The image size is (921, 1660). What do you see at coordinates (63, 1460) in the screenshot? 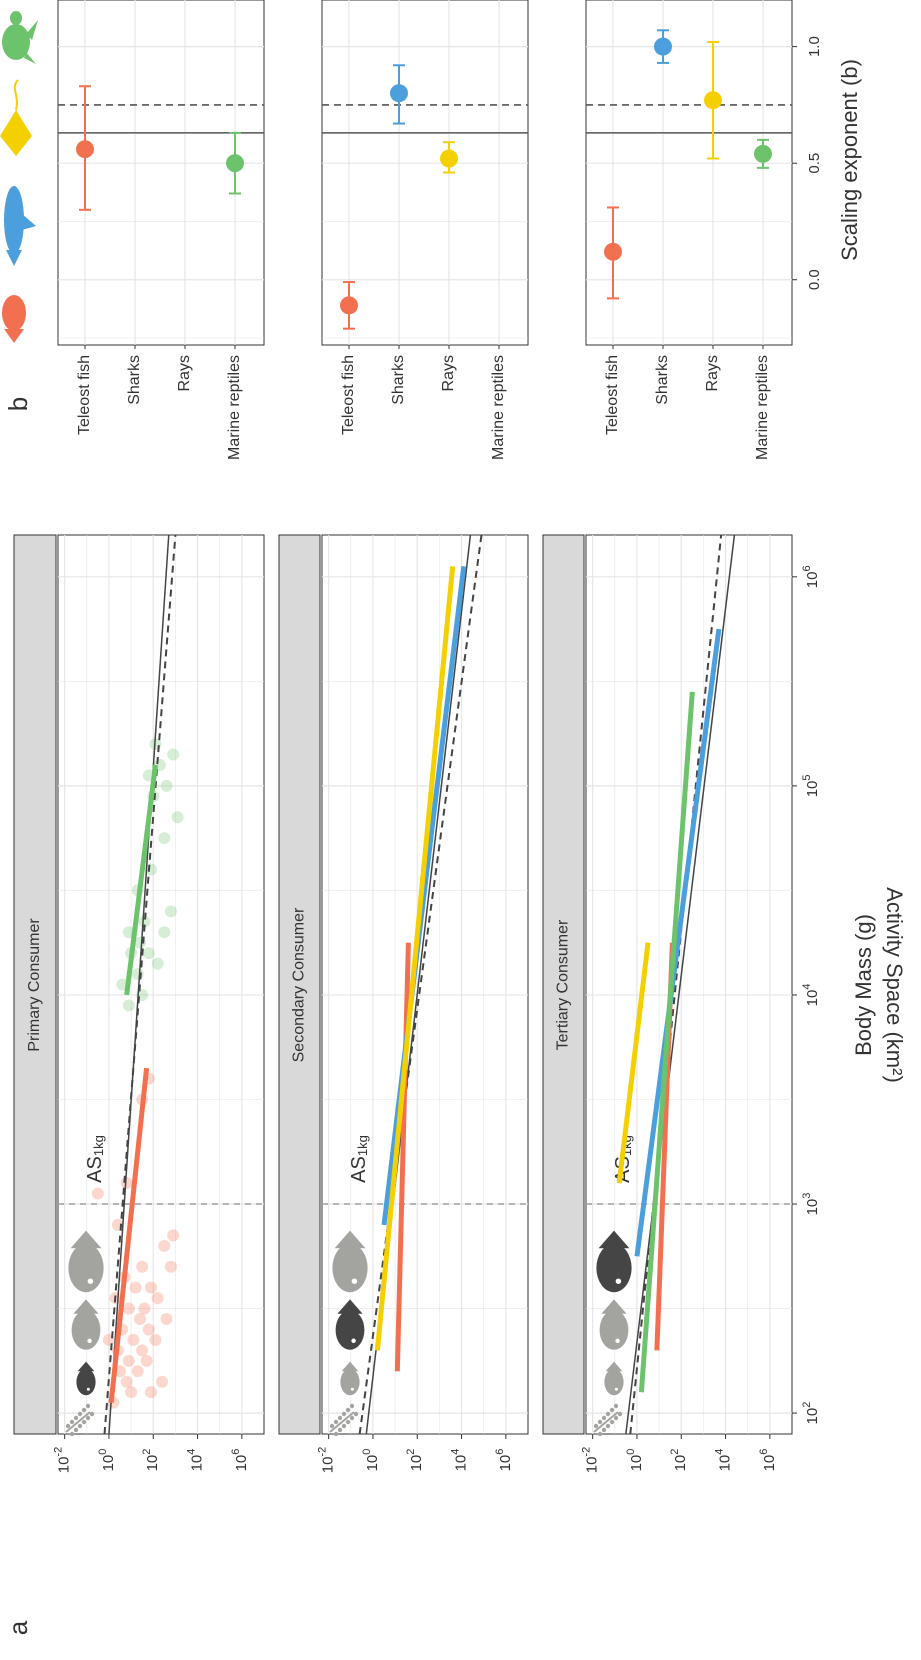
I see `y-tick-label: 10-2` at bounding box center [63, 1460].